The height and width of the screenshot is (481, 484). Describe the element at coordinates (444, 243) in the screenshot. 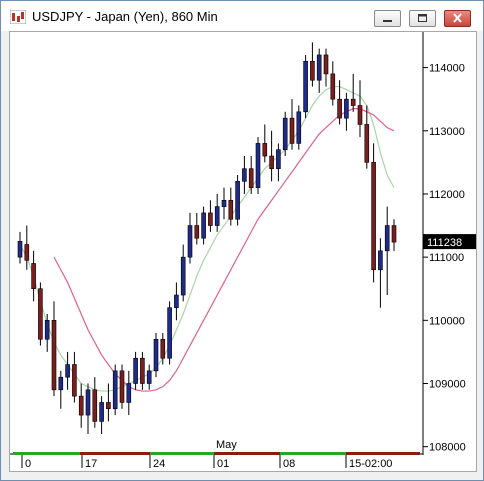

I see `svg-text: 111238` at that location.